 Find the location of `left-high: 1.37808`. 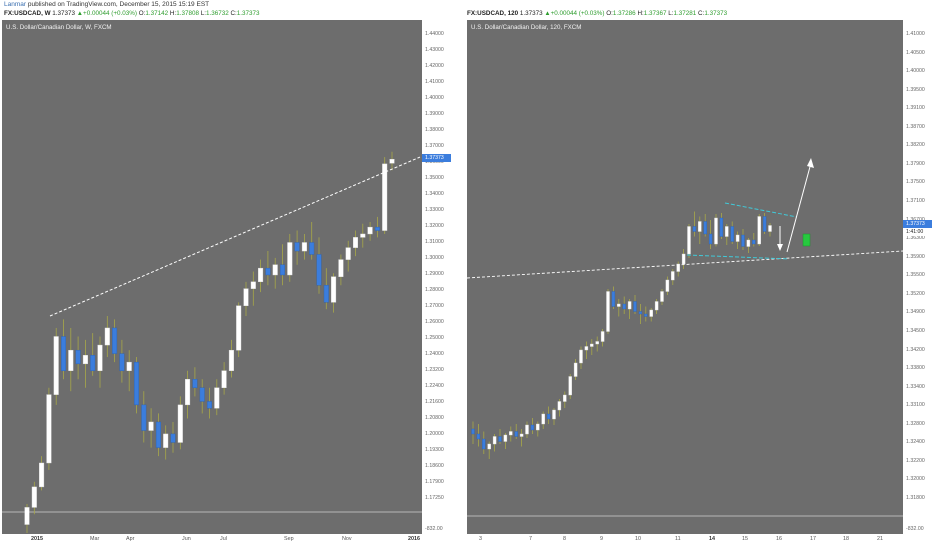

left-high: 1.37808 is located at coordinates (187, 13).